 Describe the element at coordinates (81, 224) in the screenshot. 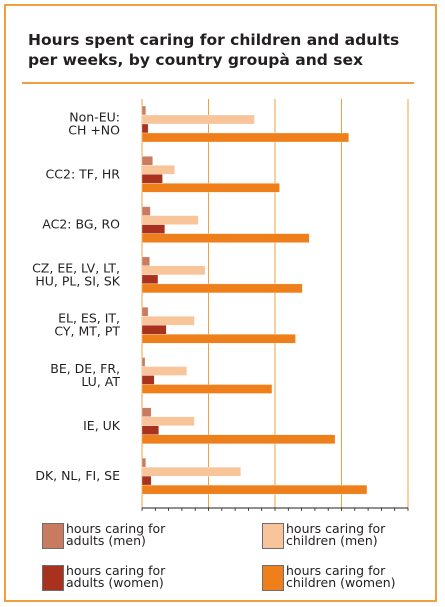

I see `category-label: AC2: BG, RO` at that location.